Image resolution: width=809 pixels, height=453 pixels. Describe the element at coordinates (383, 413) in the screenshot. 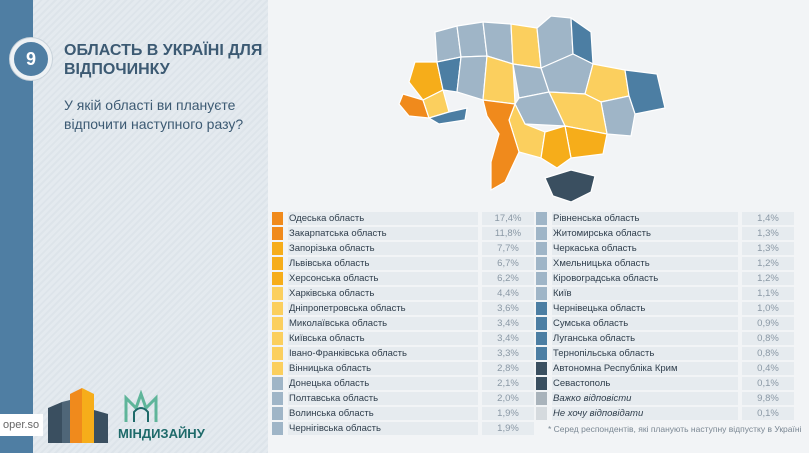

I see `region-label: Волинська область` at that location.